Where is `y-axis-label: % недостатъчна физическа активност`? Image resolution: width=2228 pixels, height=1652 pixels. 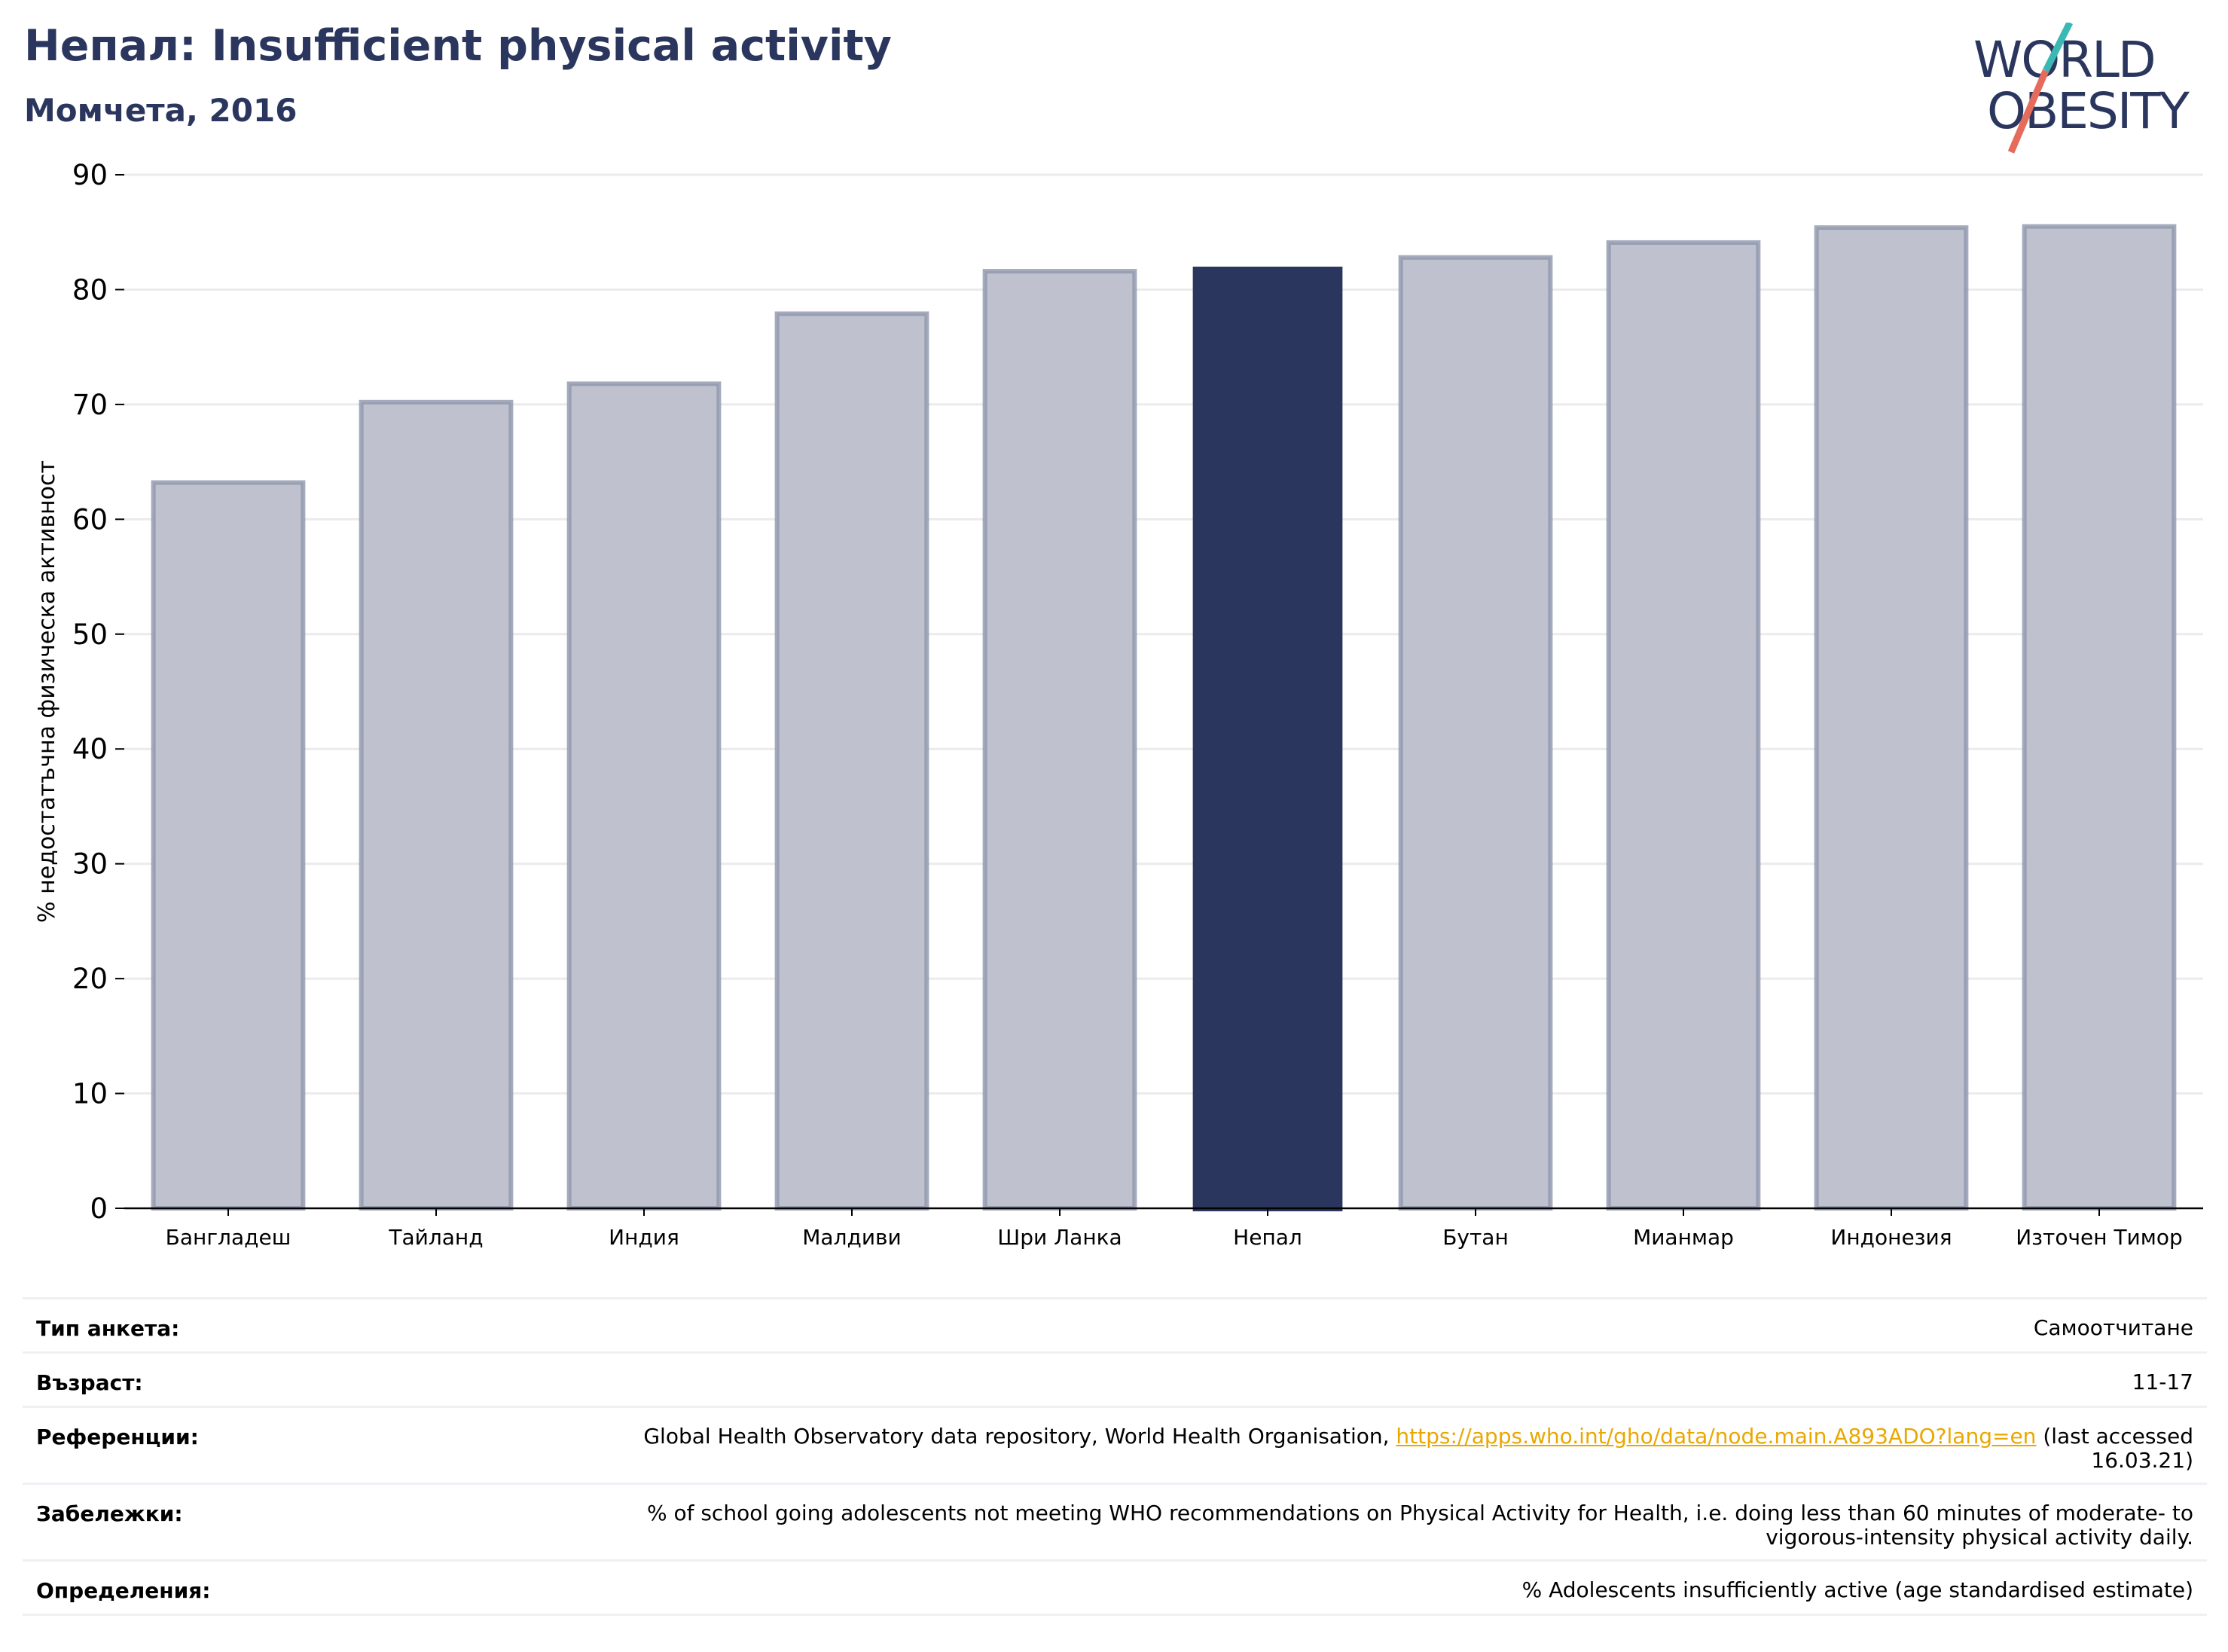
y-axis-label: % недостатъчна физическа активност is located at coordinates (47, 691).